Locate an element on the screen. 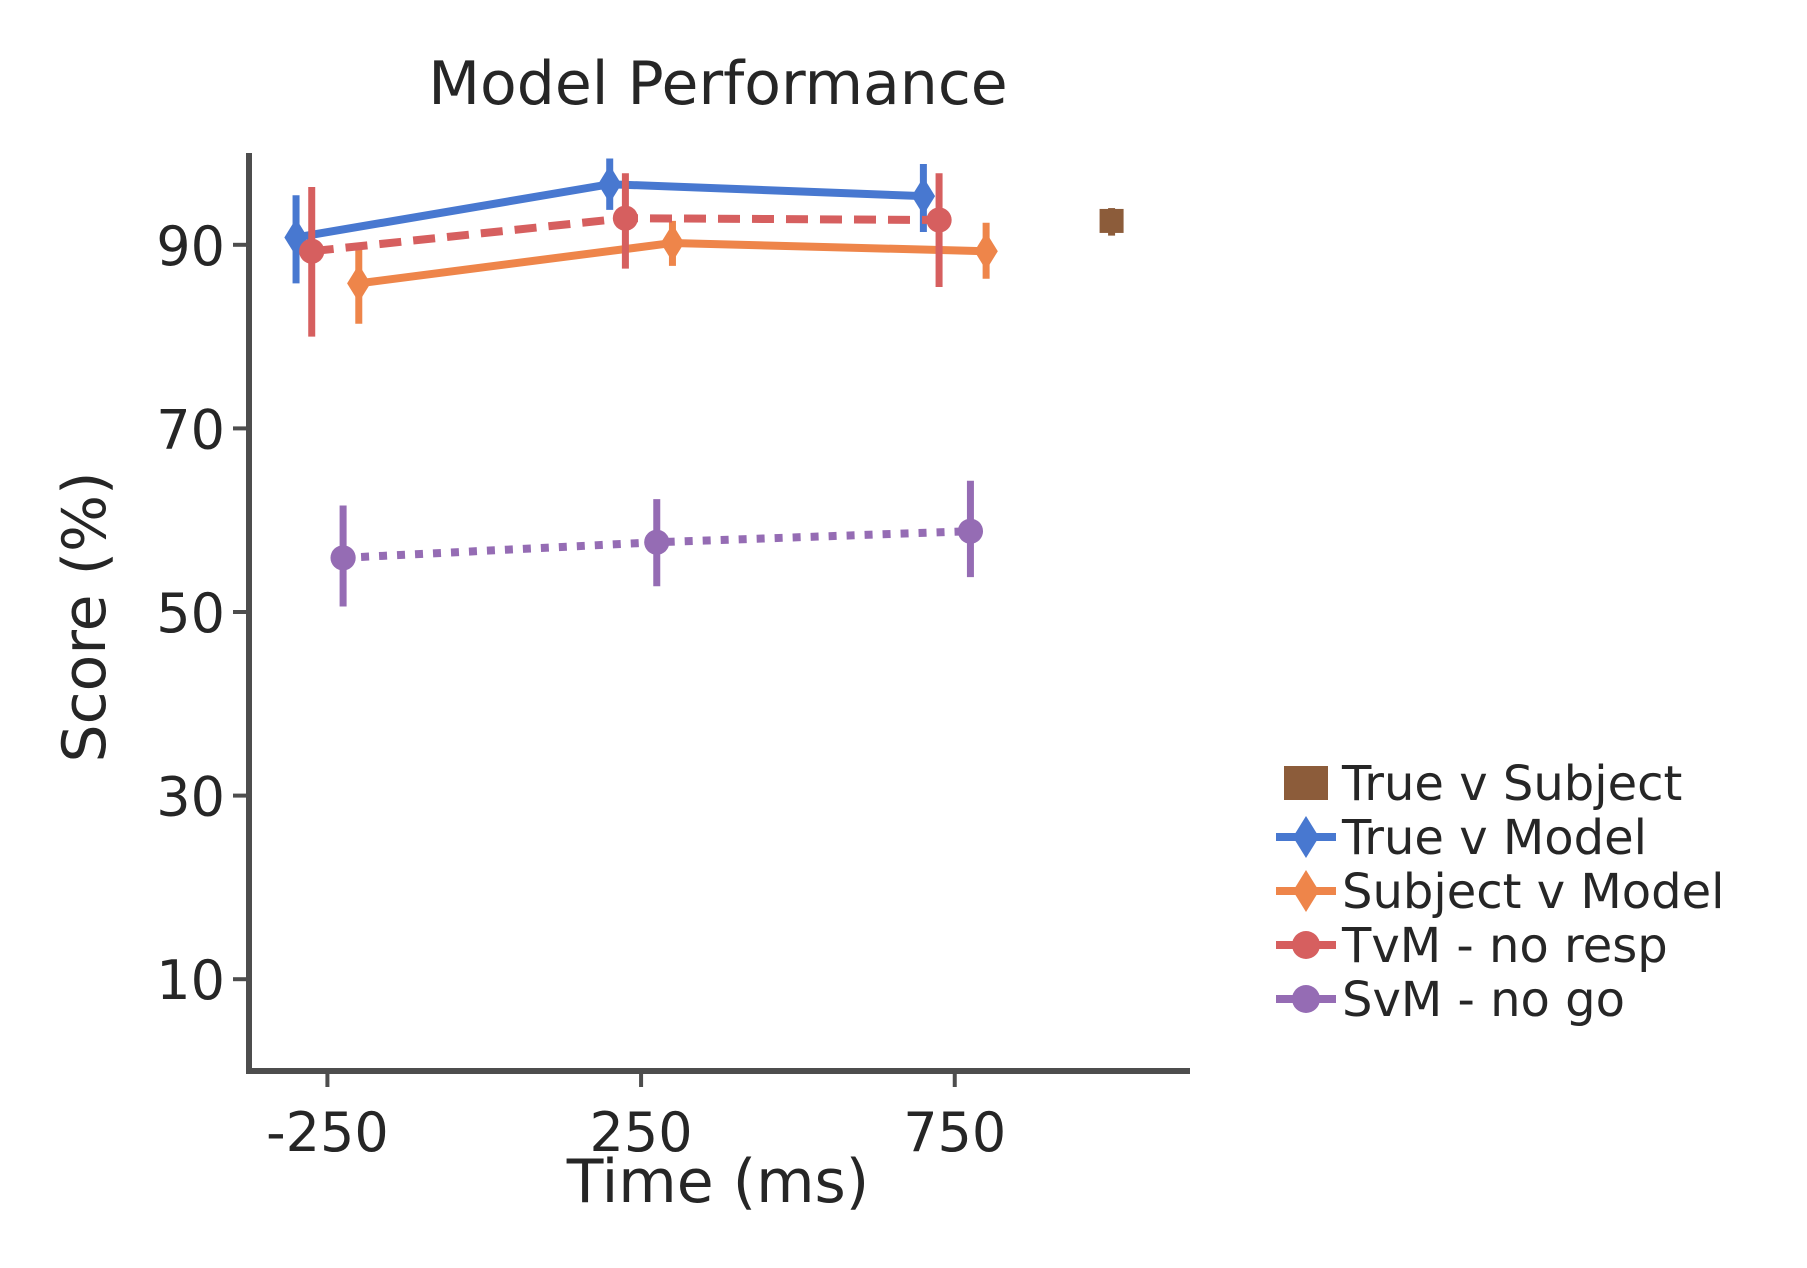  legend-item-subject-v-model: Subject v Model is located at coordinates (1500, 892).